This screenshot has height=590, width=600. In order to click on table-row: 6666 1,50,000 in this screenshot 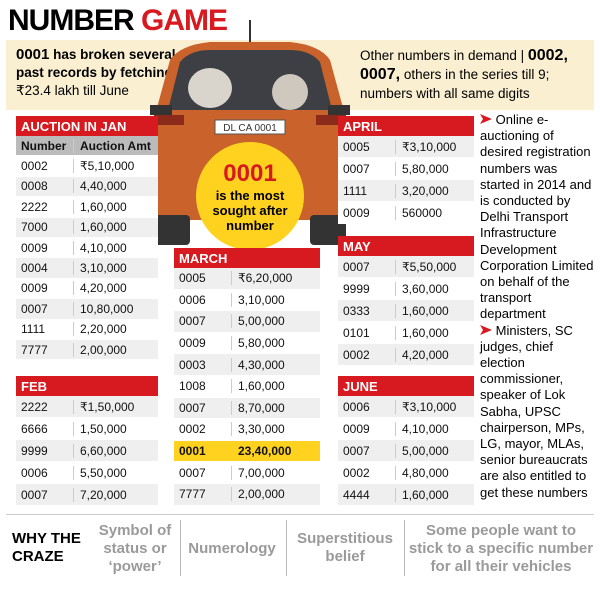, I will do `click(87, 429)`.